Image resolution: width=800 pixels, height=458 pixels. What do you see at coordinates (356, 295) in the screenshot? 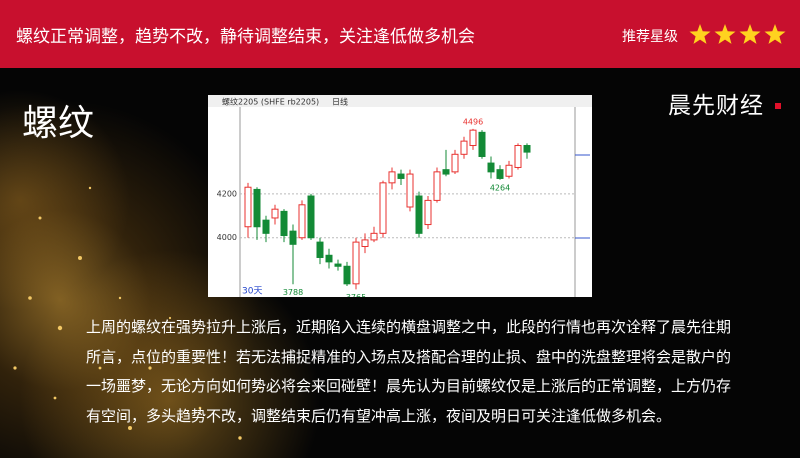
I see `price-annotation: 3765` at bounding box center [356, 295].